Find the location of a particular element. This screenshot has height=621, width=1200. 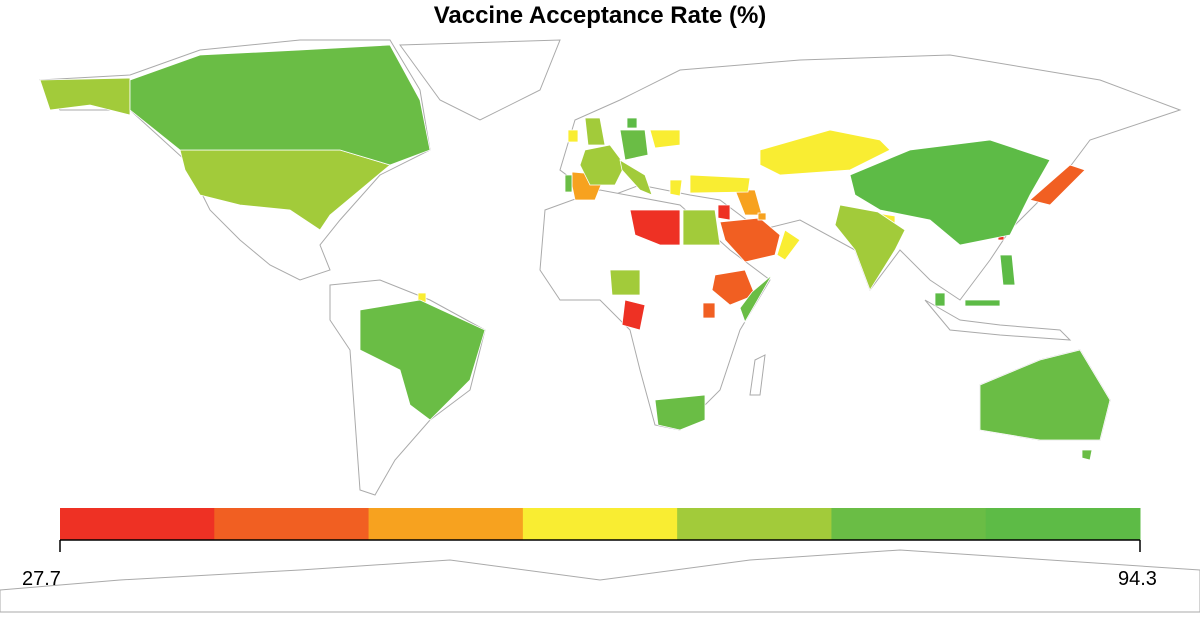

country-kazakhstan: Kazakhstan: 61 is located at coordinates (825, 152).